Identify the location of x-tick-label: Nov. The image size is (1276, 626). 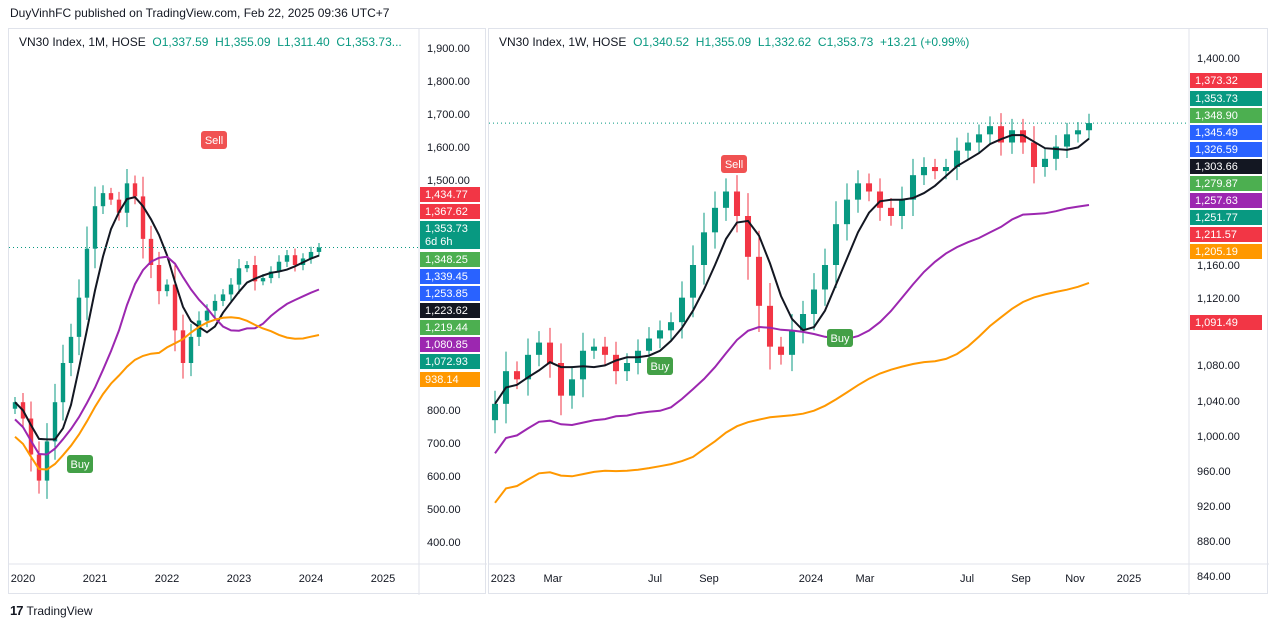
(1075, 579).